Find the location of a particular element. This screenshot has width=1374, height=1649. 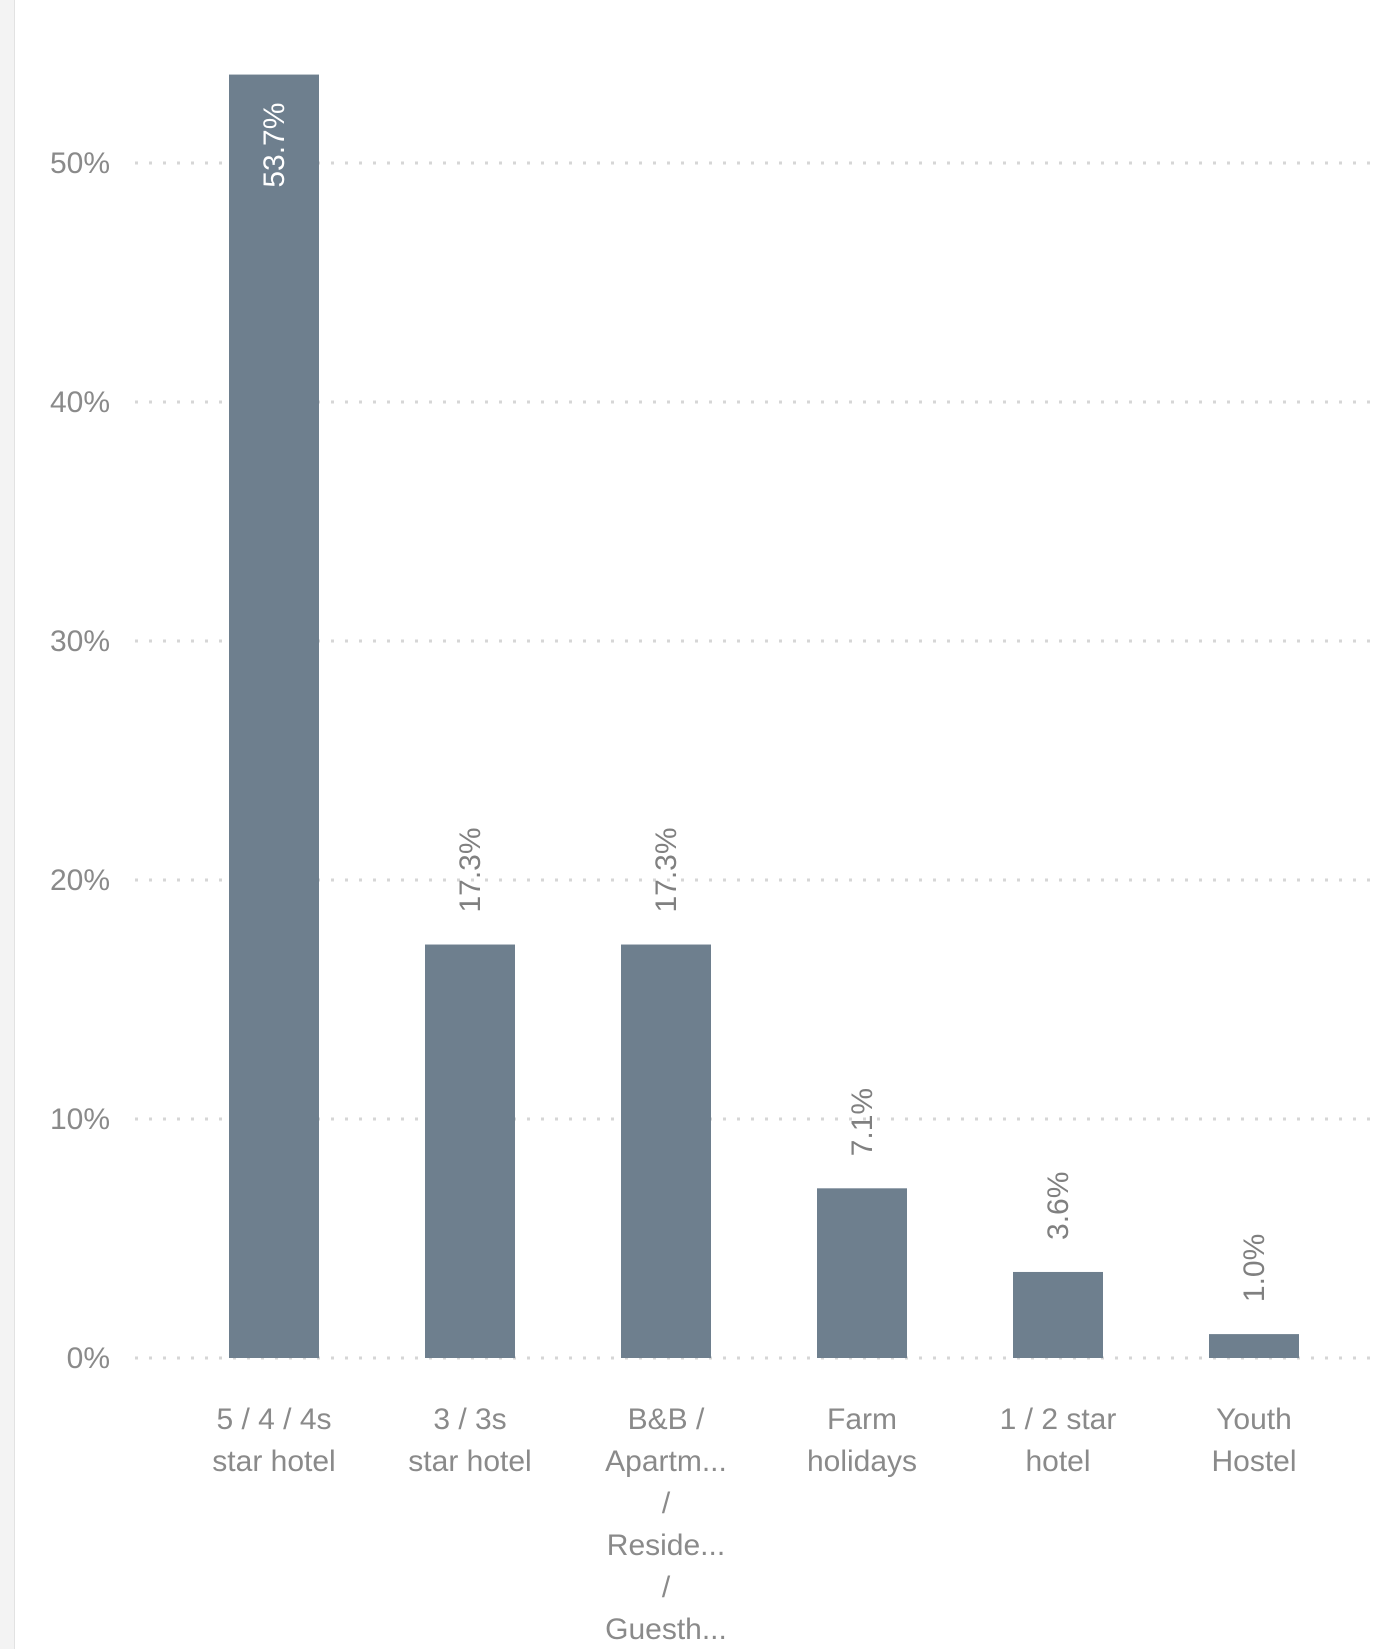

x-tick-label: 5 / 4 / 4s star hotel is located at coordinates (273, 1440).